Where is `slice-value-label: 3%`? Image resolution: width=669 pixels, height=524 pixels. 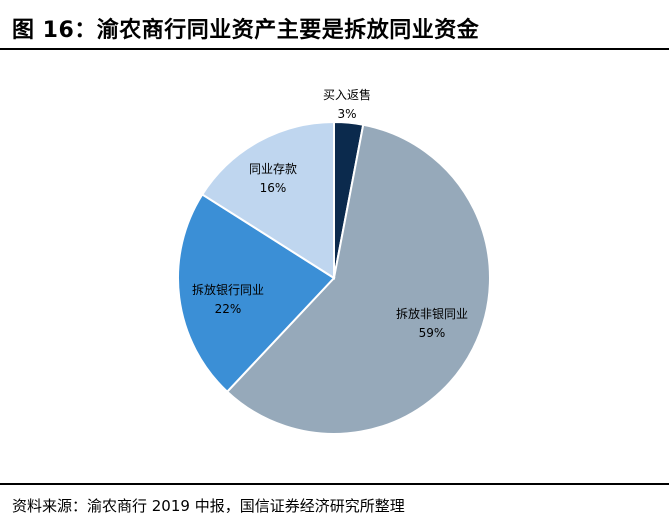 slice-value-label: 3% is located at coordinates (346, 114).